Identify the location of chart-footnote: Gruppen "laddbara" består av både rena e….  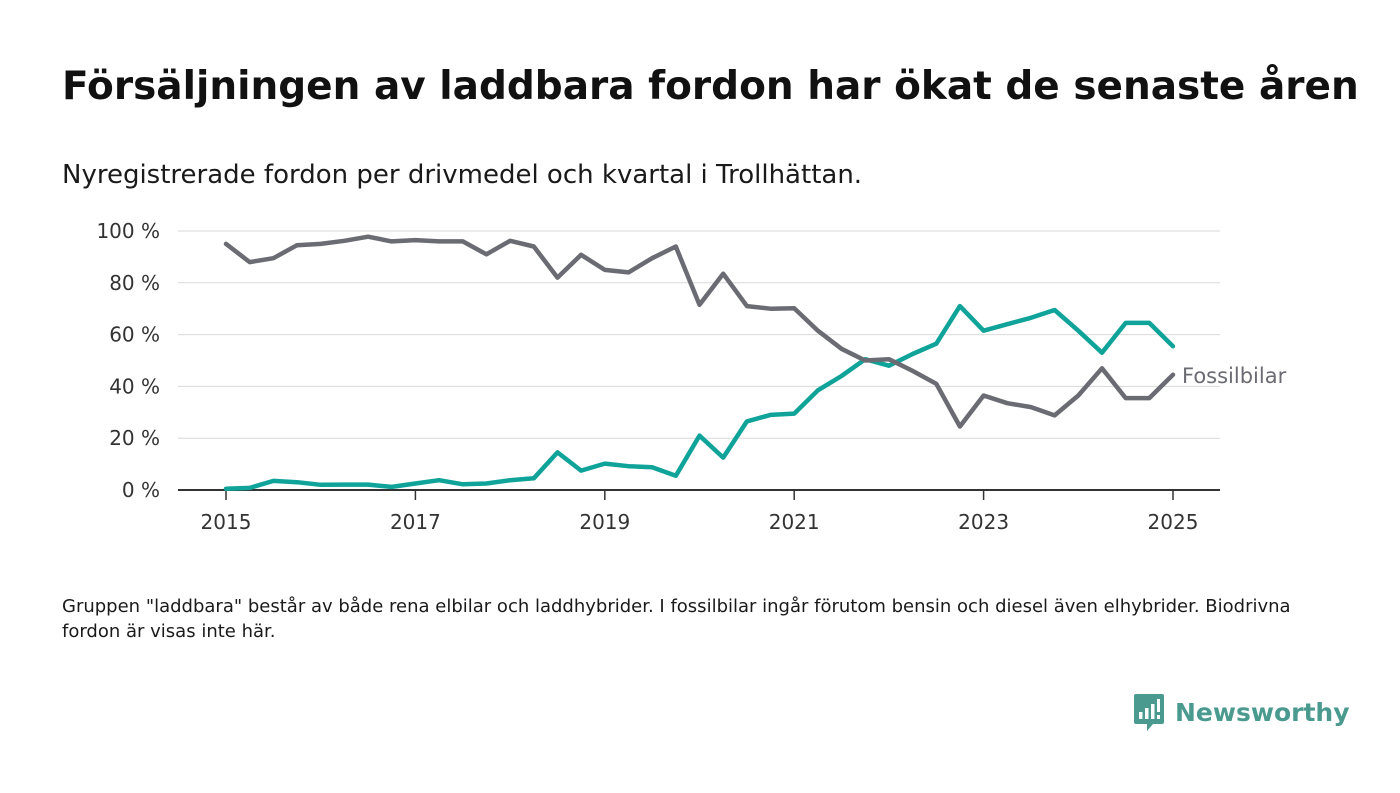
(676, 619).